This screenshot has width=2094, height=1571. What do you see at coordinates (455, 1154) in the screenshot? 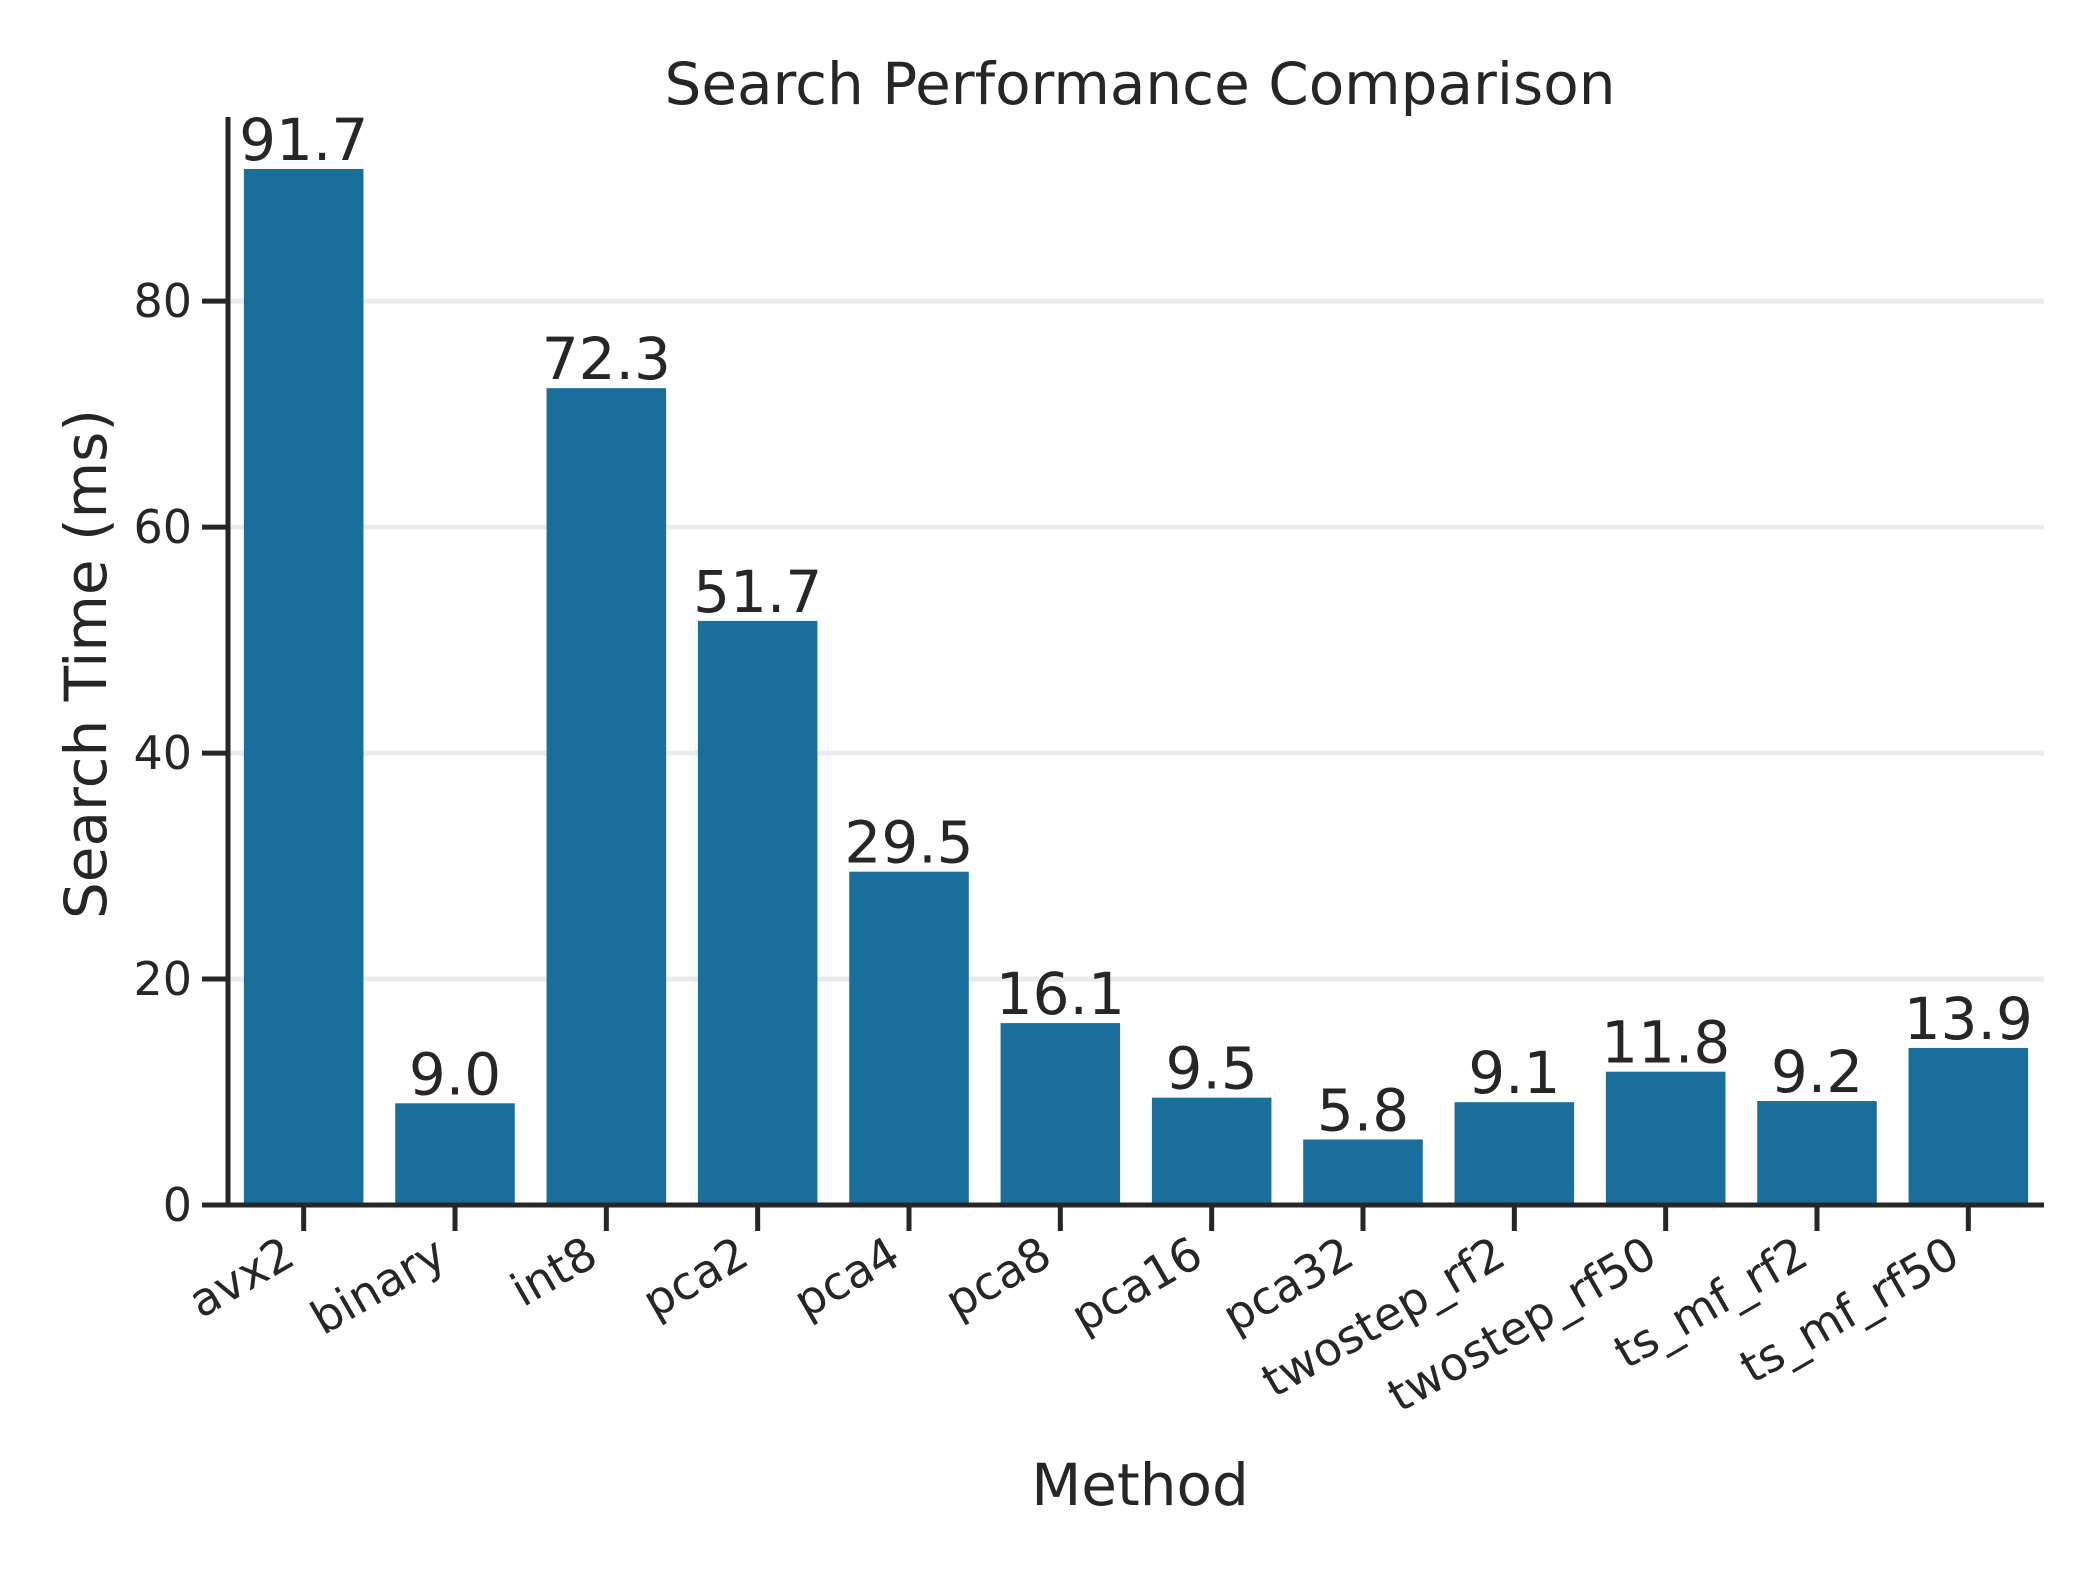
I see `bar-binary` at bounding box center [455, 1154].